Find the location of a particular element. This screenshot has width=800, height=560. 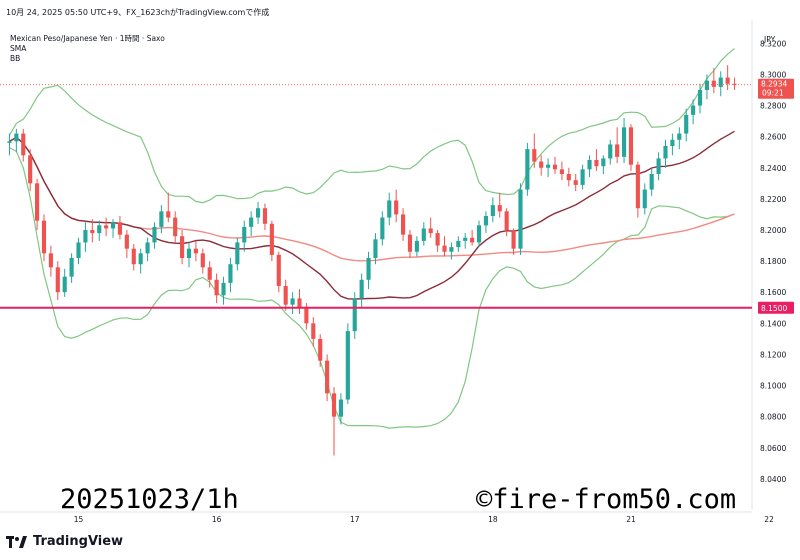

time-tick-label: 17 is located at coordinates (355, 519).